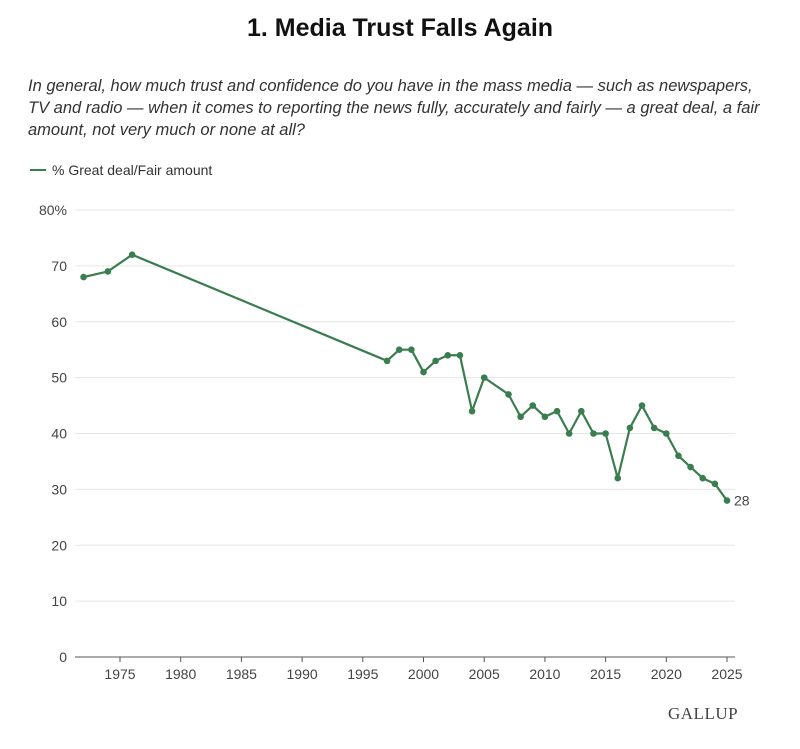  What do you see at coordinates (742, 501) in the screenshot?
I see `end-value-label: 28` at bounding box center [742, 501].